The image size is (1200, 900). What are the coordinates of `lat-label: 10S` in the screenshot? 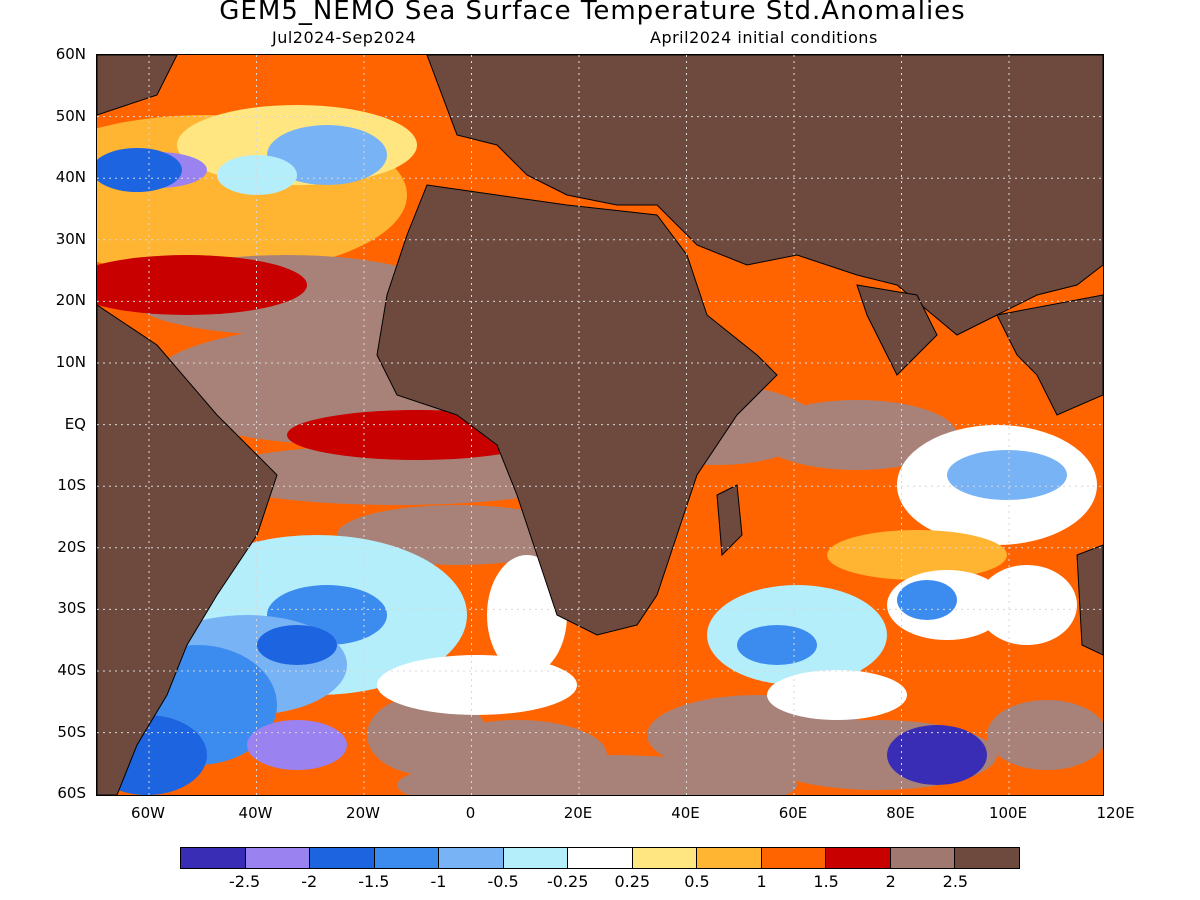 It's located at (71, 485).